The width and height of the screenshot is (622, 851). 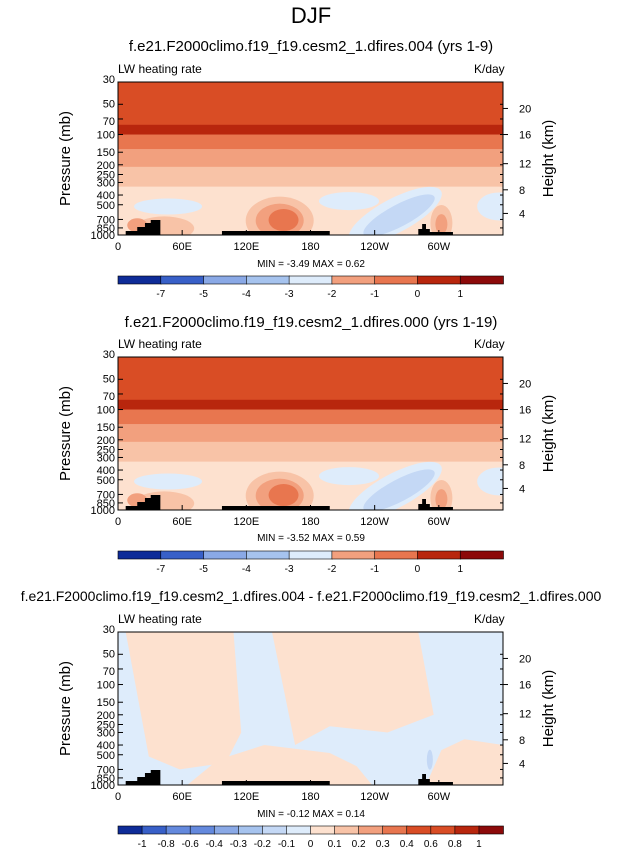 What do you see at coordinates (374, 294) in the screenshot?
I see `colorbar-label: -1` at bounding box center [374, 294].